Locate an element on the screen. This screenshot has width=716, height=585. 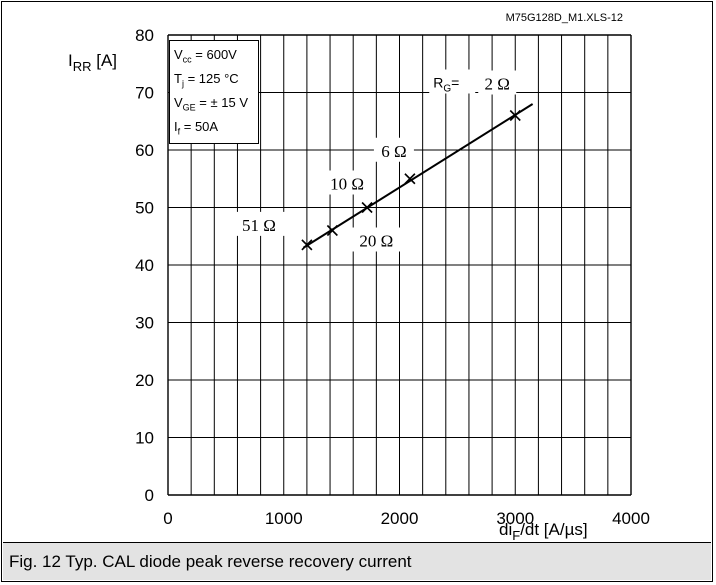
x-tick-label: 0 is located at coordinates (167, 518).